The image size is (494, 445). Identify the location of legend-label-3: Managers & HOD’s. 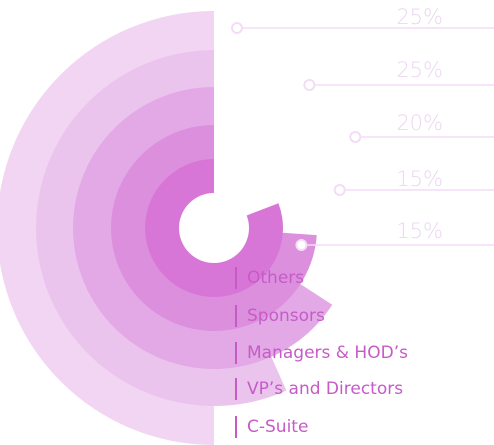
(327, 353).